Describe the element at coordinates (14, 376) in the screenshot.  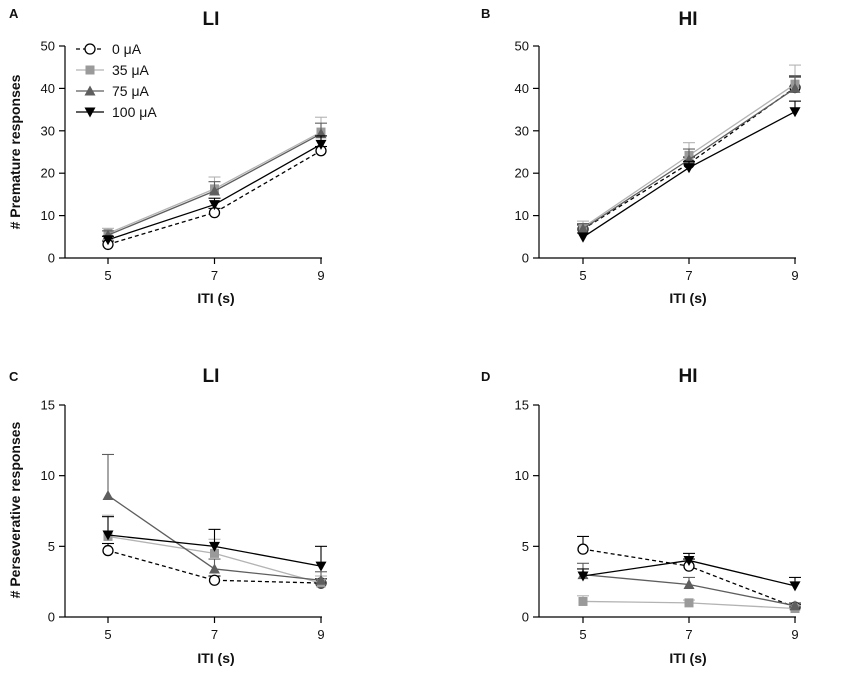
I see `panel-letter: C` at that location.